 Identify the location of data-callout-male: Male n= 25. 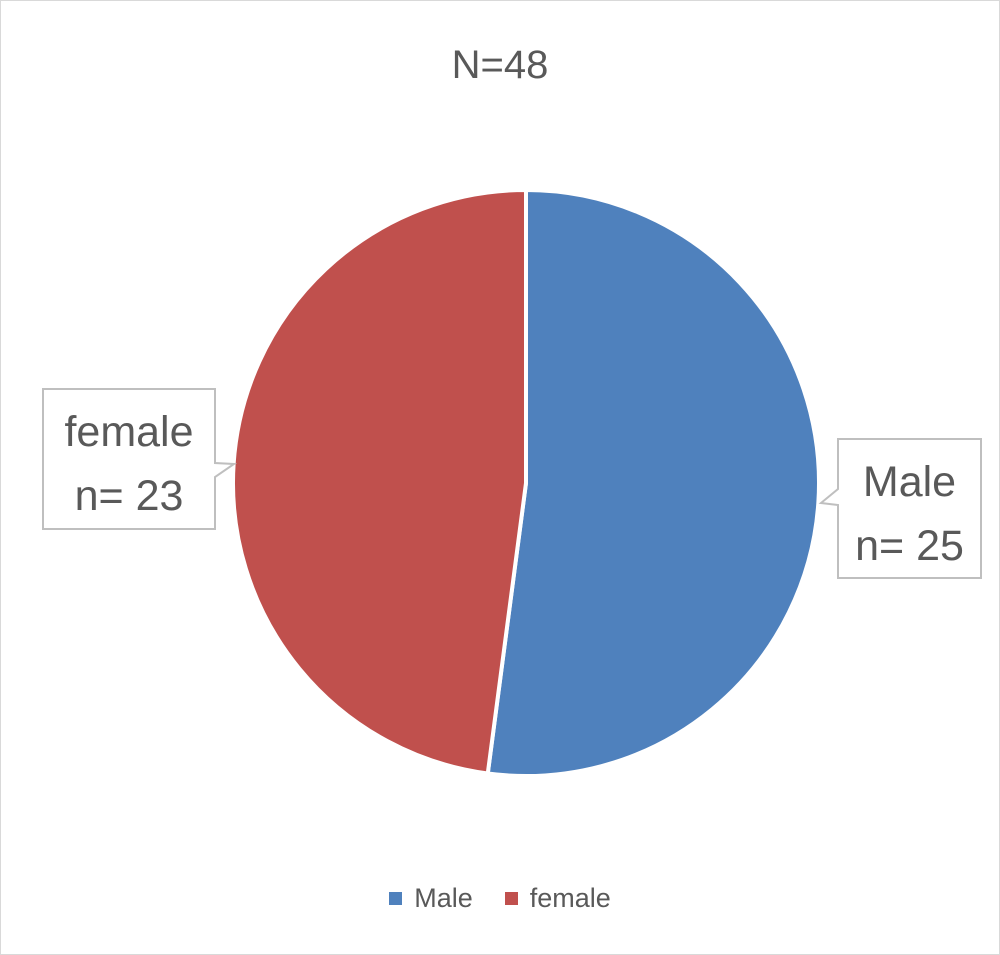
(900, 508).